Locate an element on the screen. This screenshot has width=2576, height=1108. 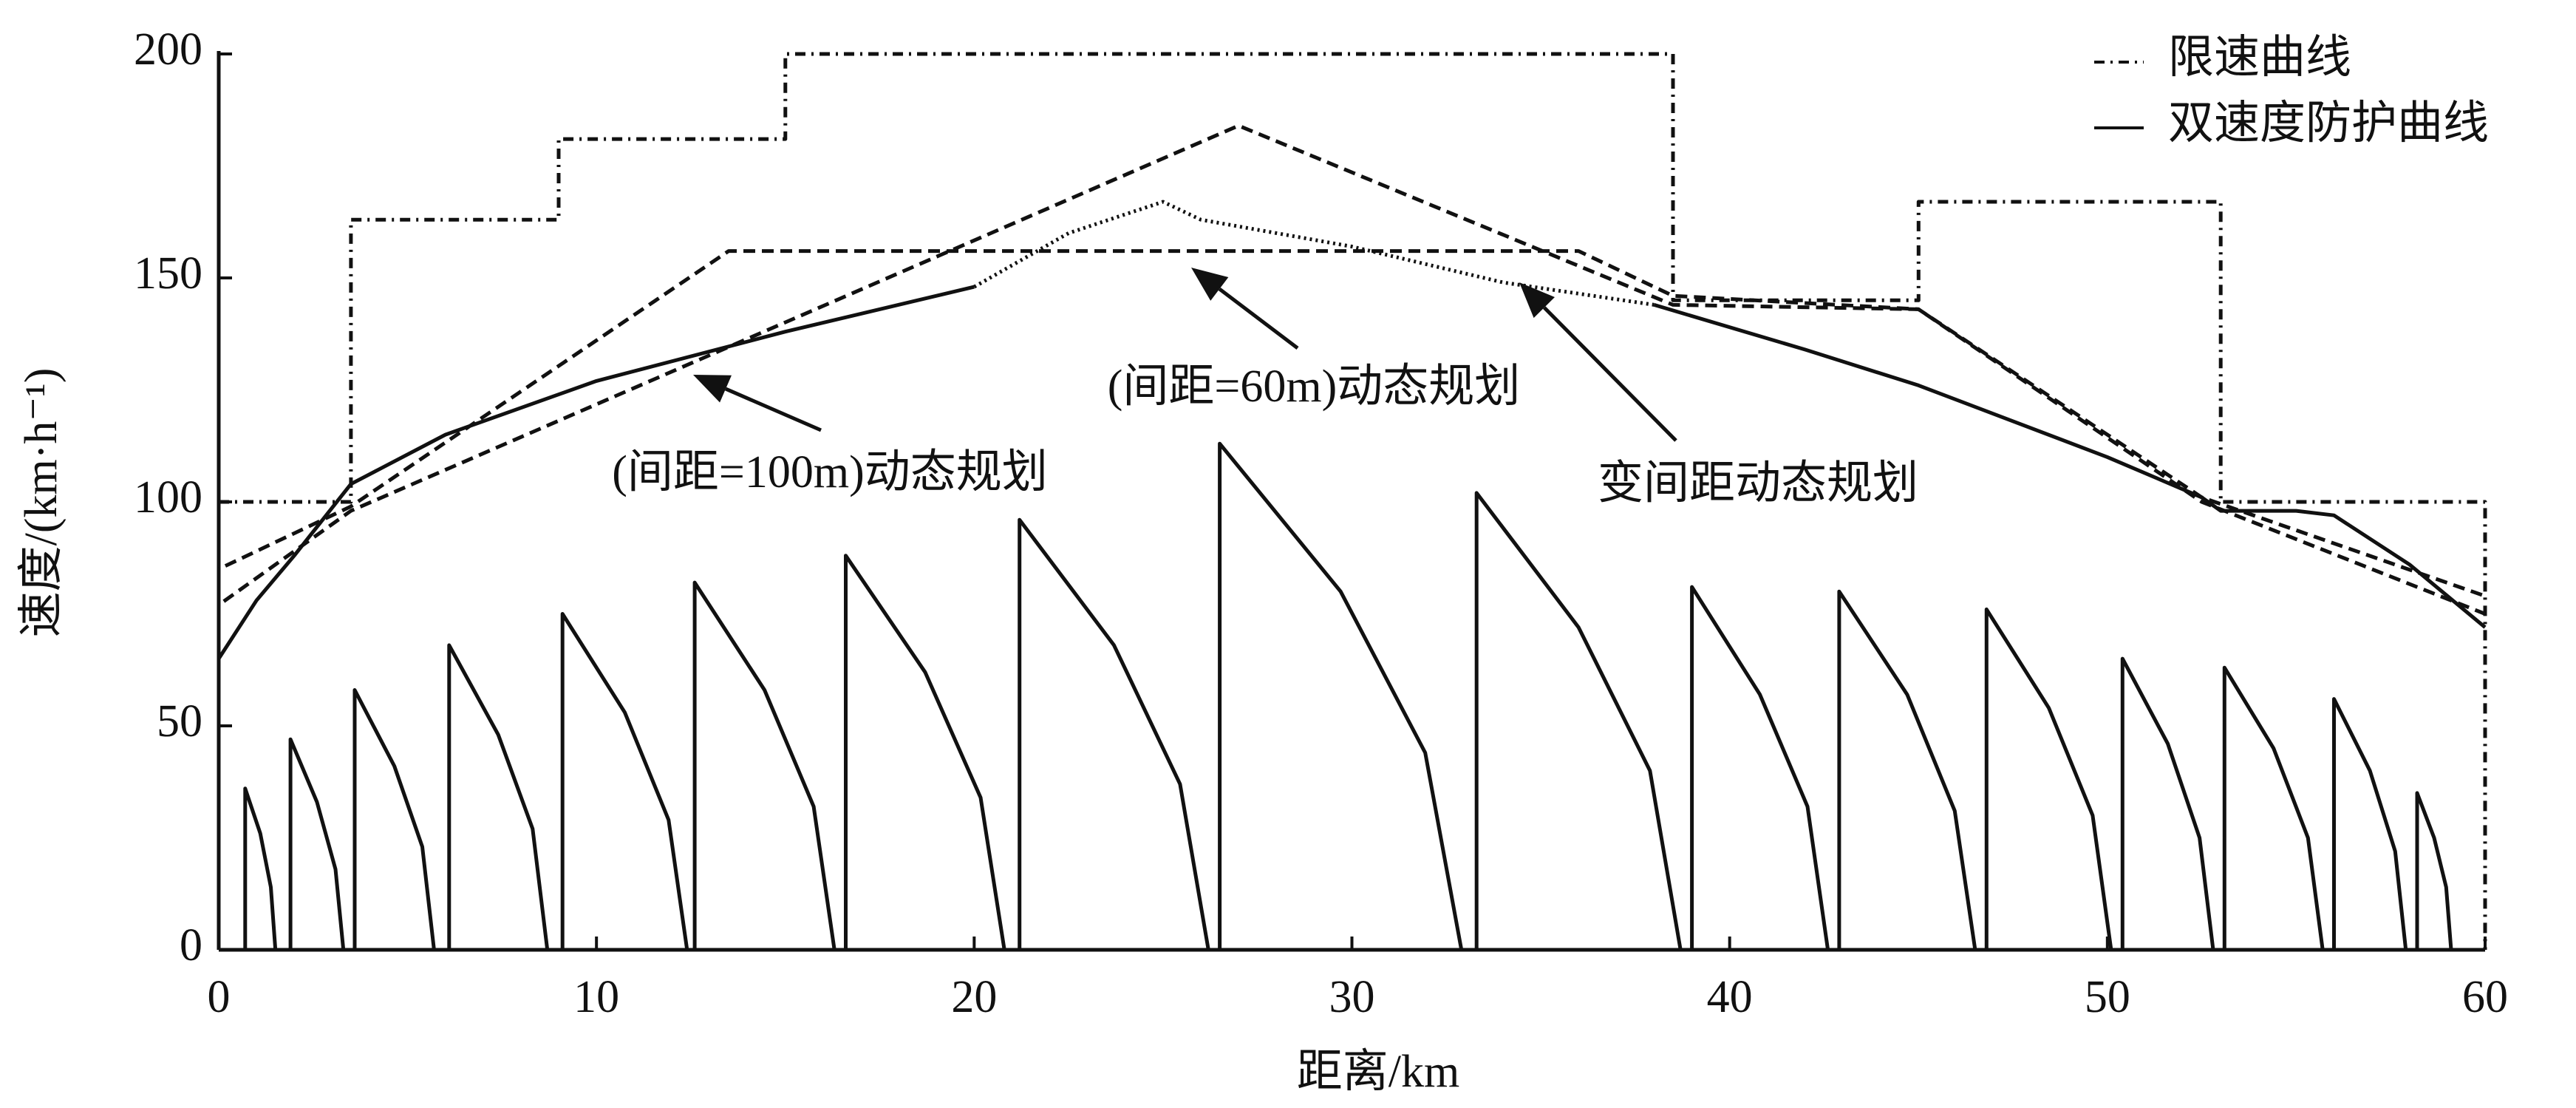
x-tick-label: 30 is located at coordinates (1352, 997).